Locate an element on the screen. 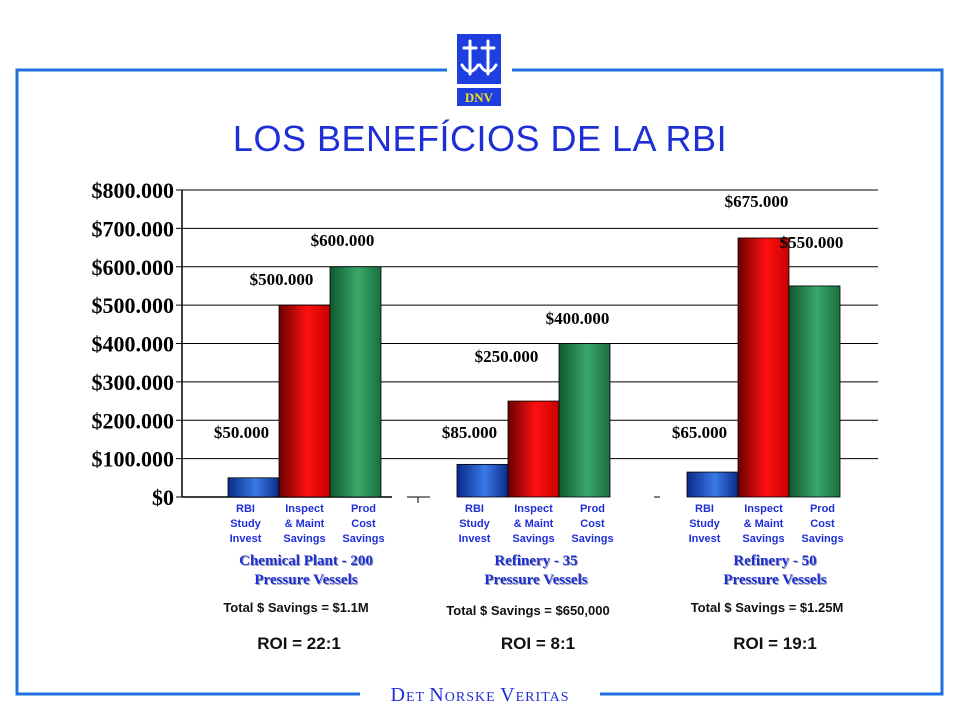  y-tick-label: $800.000 is located at coordinates (133, 190).